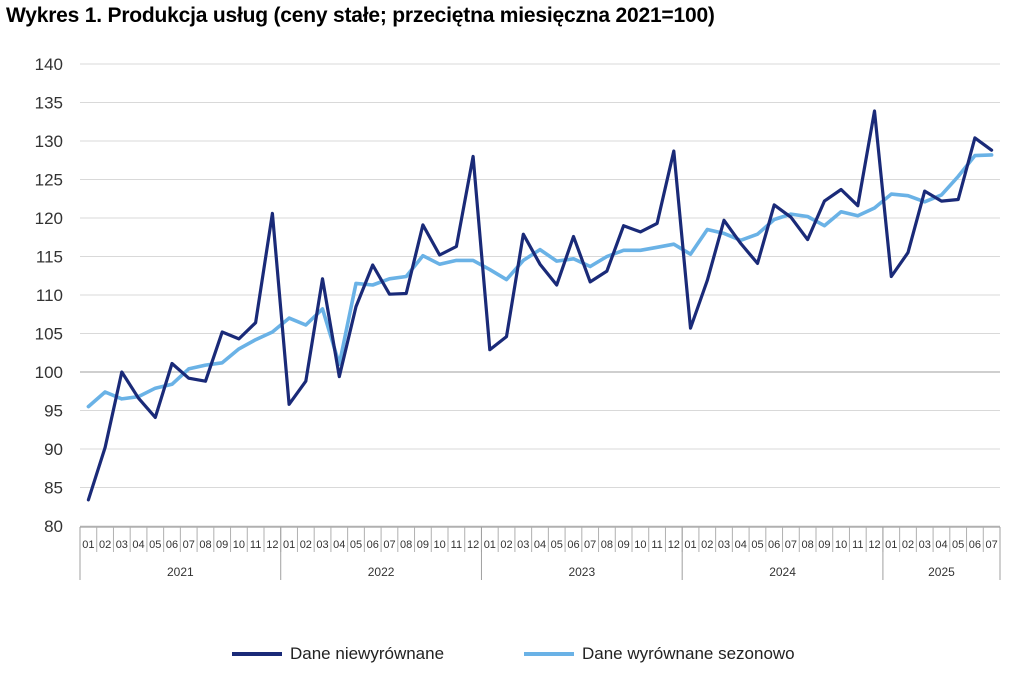  What do you see at coordinates (688, 653) in the screenshot?
I see `legend-label-seasonal: Dane wyrównane sezonowo` at bounding box center [688, 653].